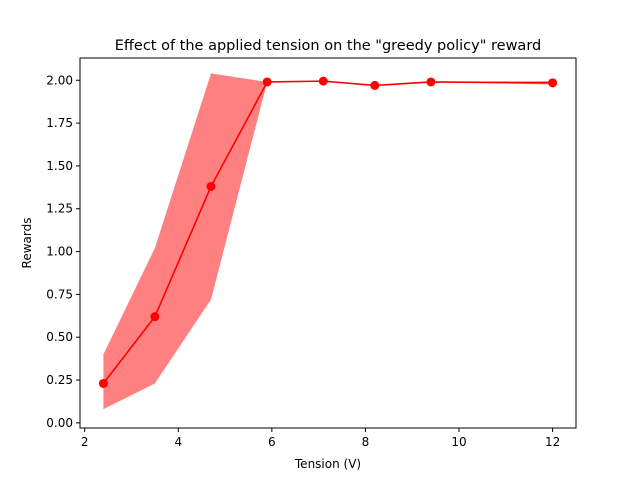  Describe the element at coordinates (59, 252) in the screenshot. I see `y-tick-label: 1.00` at that location.